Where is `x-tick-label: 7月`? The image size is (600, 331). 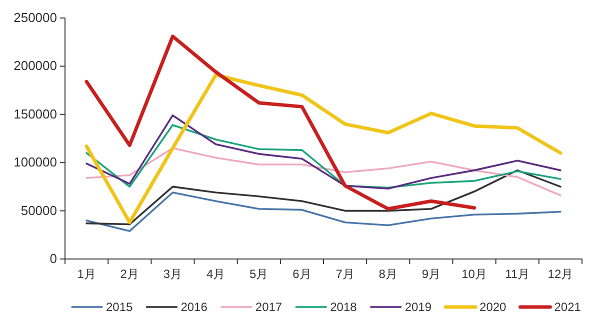
x-tick-label: 7月 is located at coordinates (345, 274).